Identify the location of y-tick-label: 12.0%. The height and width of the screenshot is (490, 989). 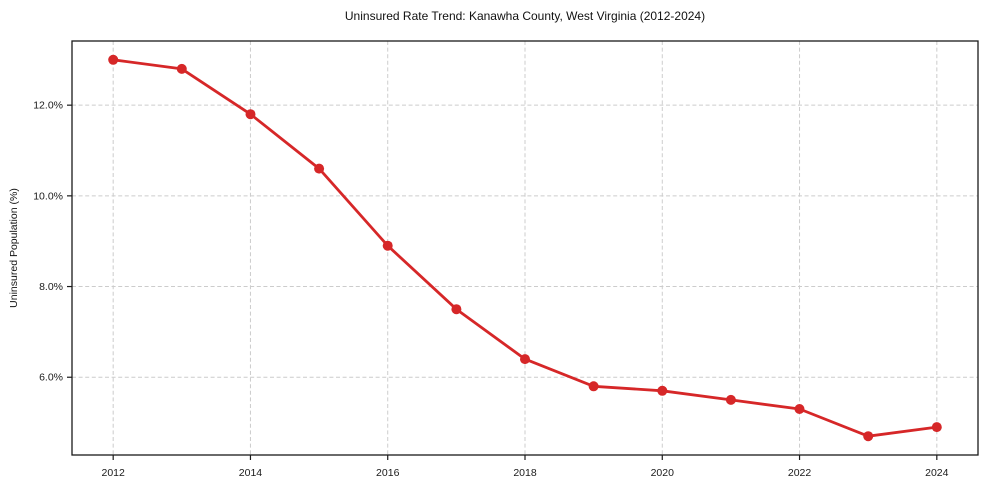
(48, 106).